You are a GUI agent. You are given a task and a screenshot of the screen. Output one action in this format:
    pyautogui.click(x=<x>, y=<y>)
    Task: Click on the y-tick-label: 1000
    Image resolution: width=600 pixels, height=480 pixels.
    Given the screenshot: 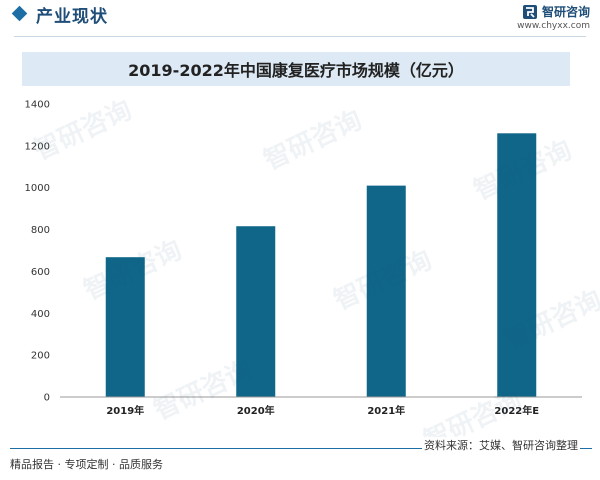 What is the action you would take?
    pyautogui.click(x=37, y=188)
    